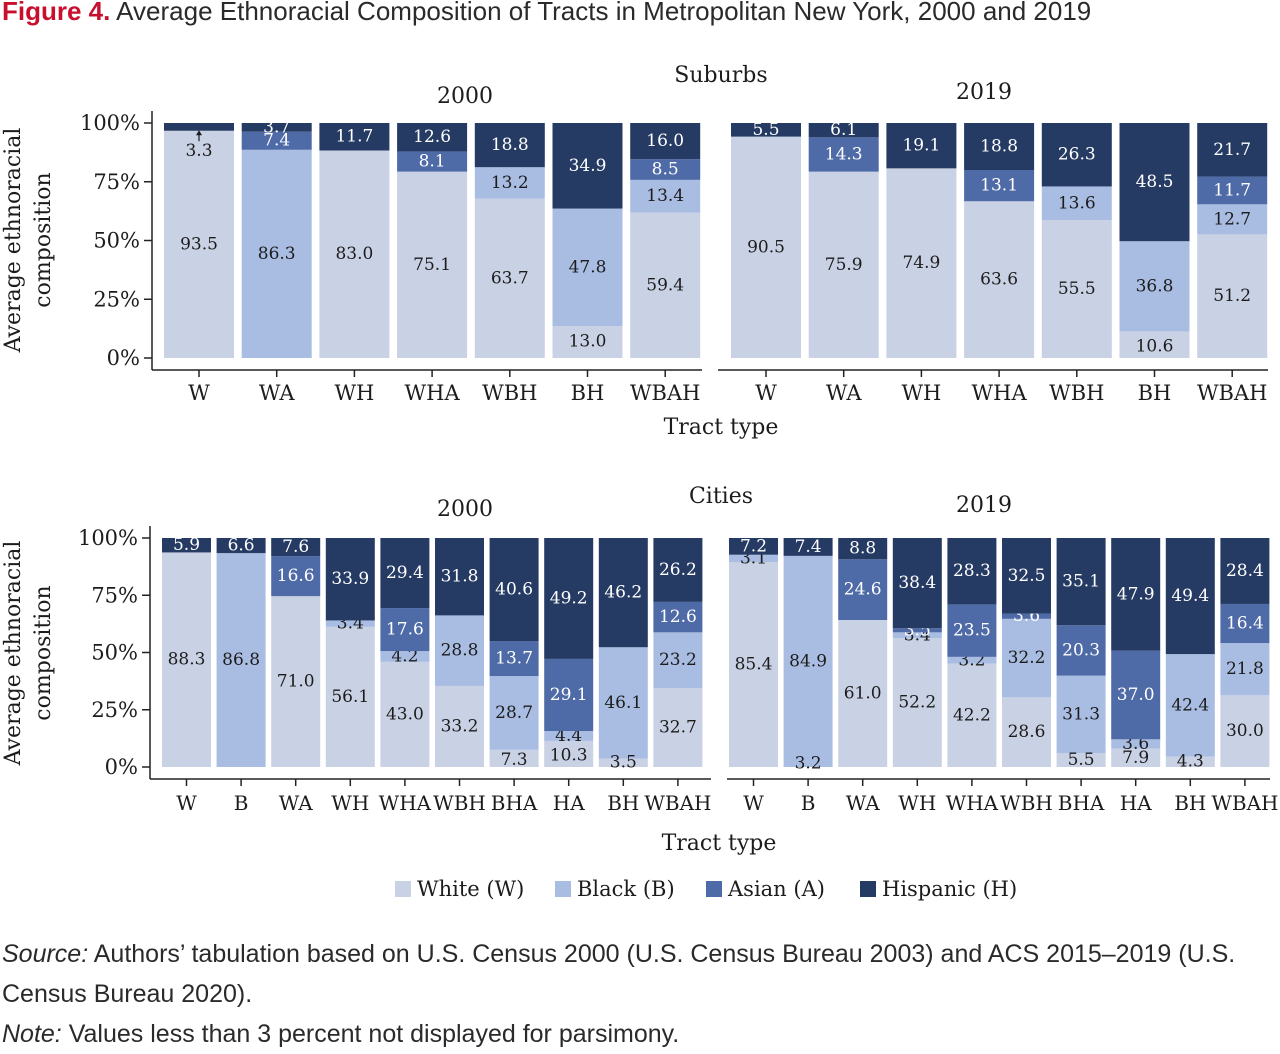 The height and width of the screenshot is (1054, 1280). I want to click on bar-segment-black-suburbs-2019-wbah, so click(1232, 219).